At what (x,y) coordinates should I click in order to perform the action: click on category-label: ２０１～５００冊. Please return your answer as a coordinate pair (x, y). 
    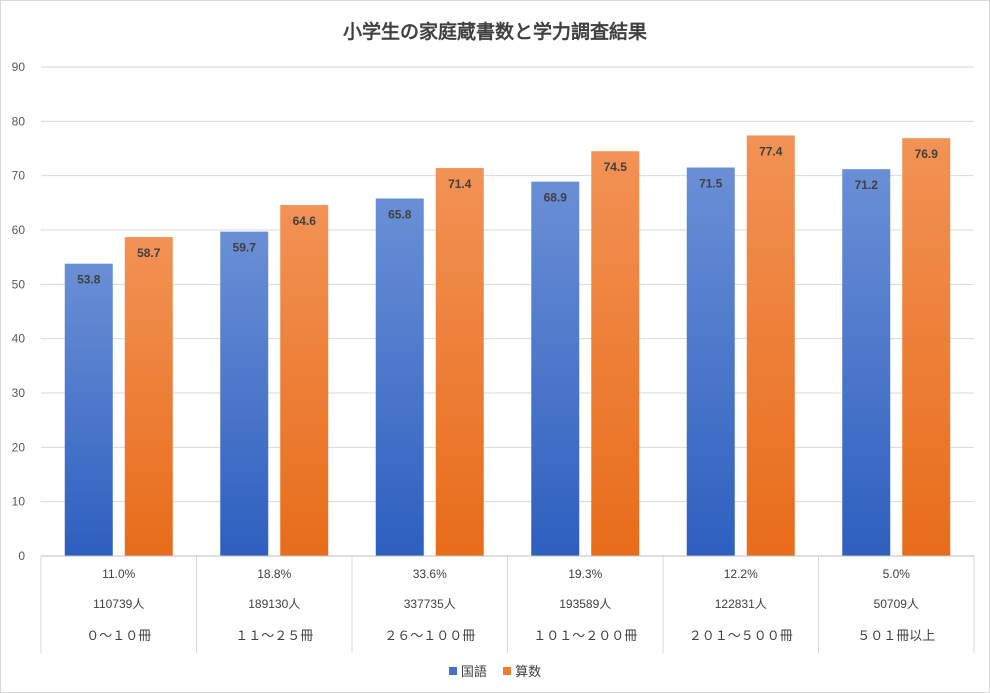
    Looking at the image, I should click on (741, 635).